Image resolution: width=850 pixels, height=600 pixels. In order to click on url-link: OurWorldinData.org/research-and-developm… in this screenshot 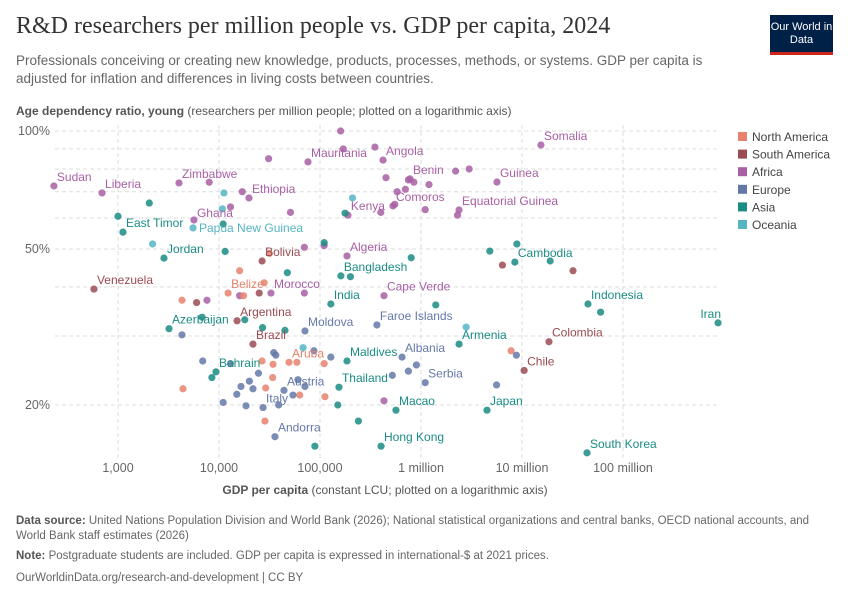, I will do `click(160, 578)`.